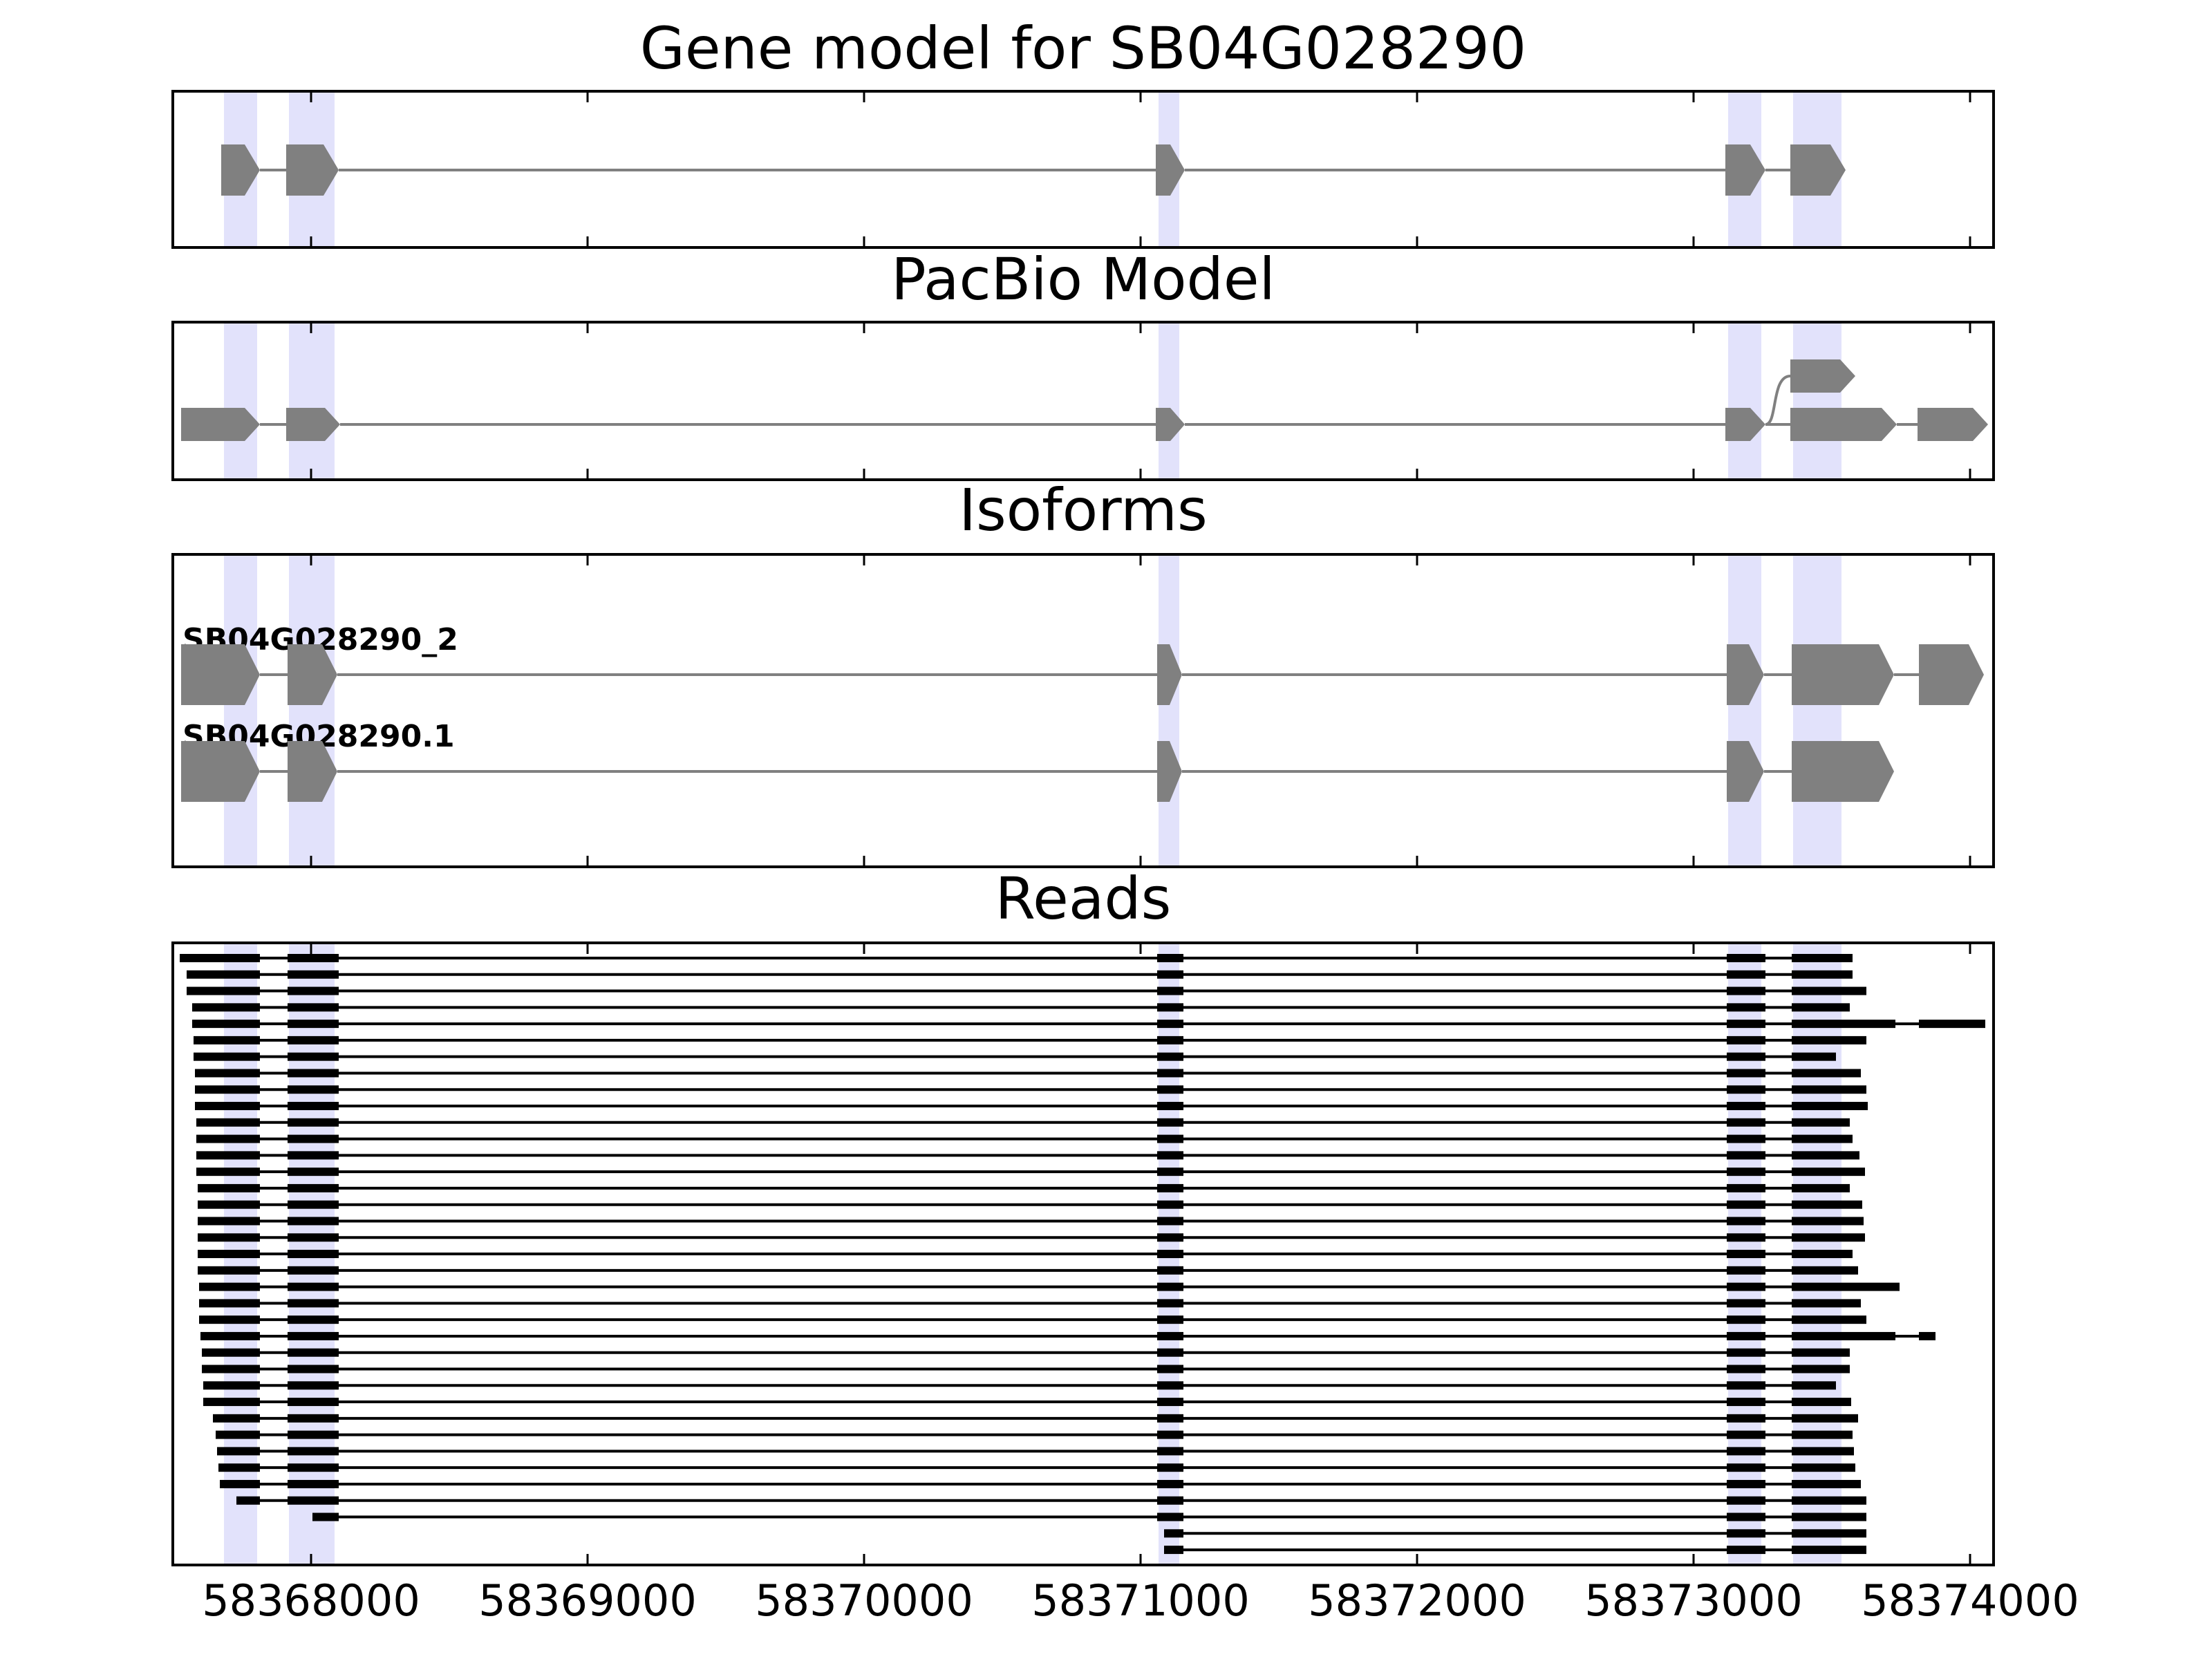 The width and height of the screenshot is (2212, 1659). I want to click on panel-title: Reads, so click(1083, 899).